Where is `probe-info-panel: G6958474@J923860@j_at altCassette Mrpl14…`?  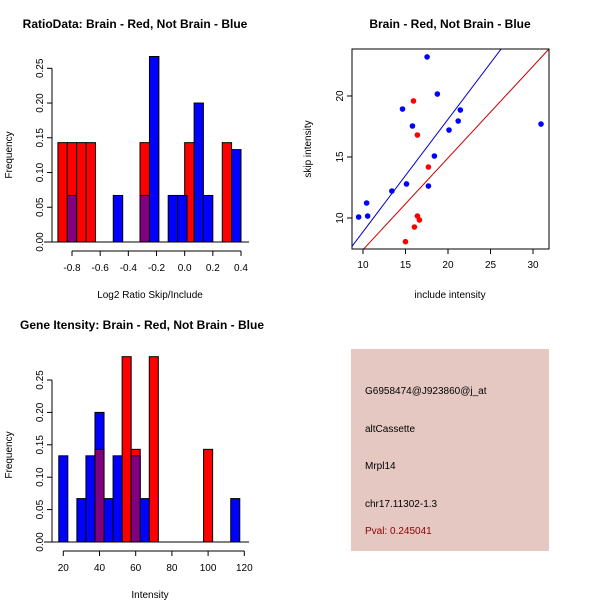
probe-info-panel: G6958474@J923860@j_at altCassette Mrpl14… is located at coordinates (450, 450).